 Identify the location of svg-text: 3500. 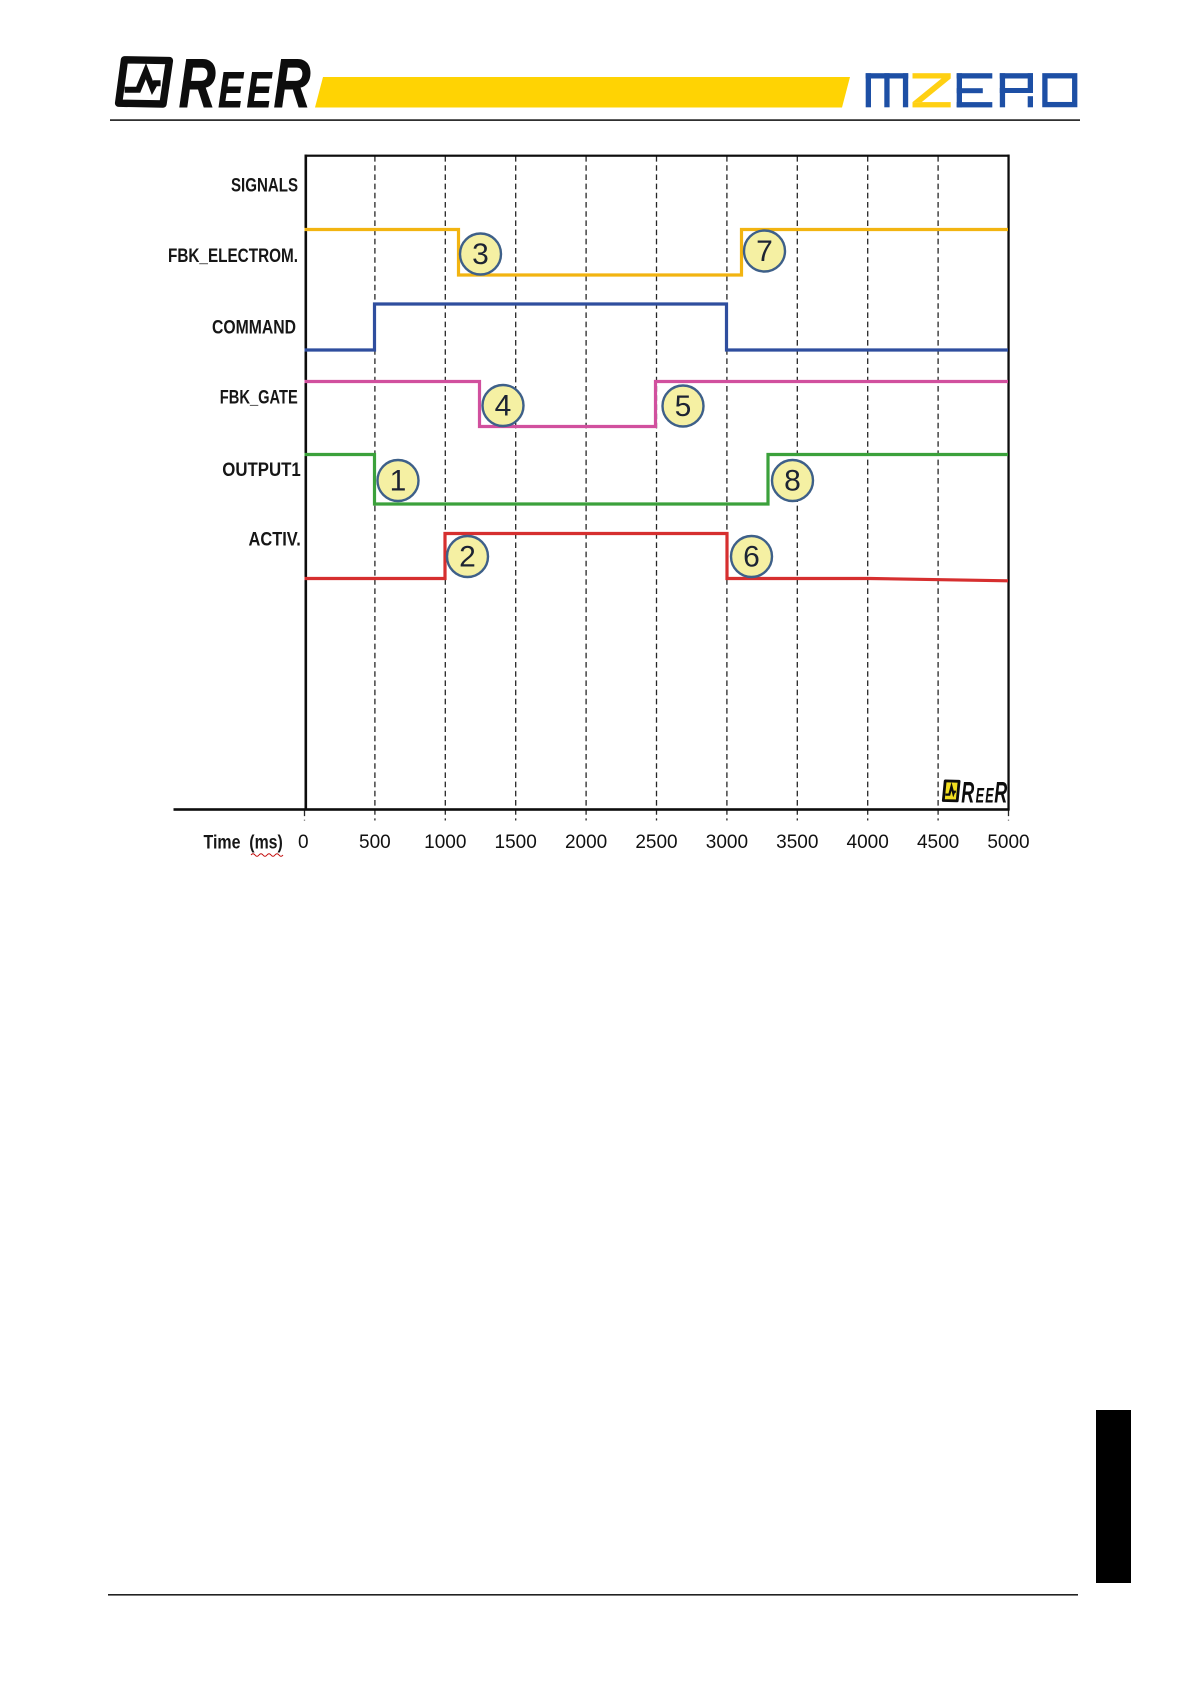
(797, 842).